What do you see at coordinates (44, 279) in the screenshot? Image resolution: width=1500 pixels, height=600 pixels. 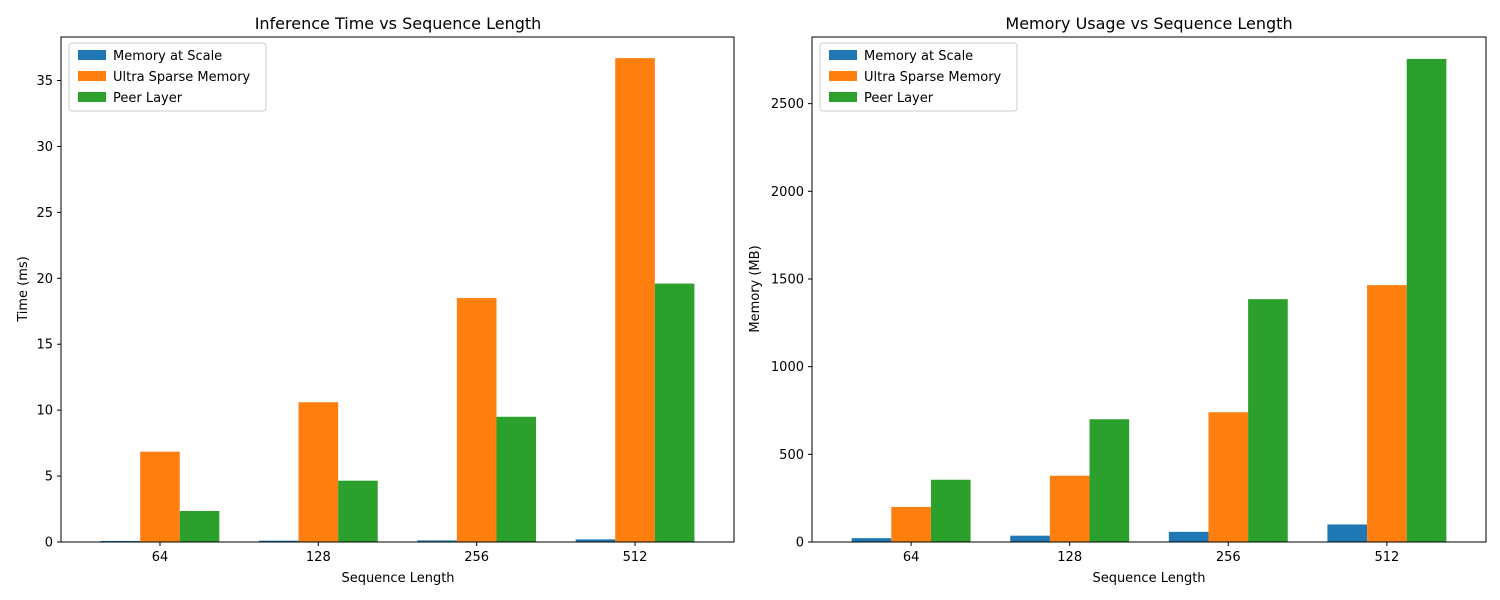 I see `y-tick-label: 20` at bounding box center [44, 279].